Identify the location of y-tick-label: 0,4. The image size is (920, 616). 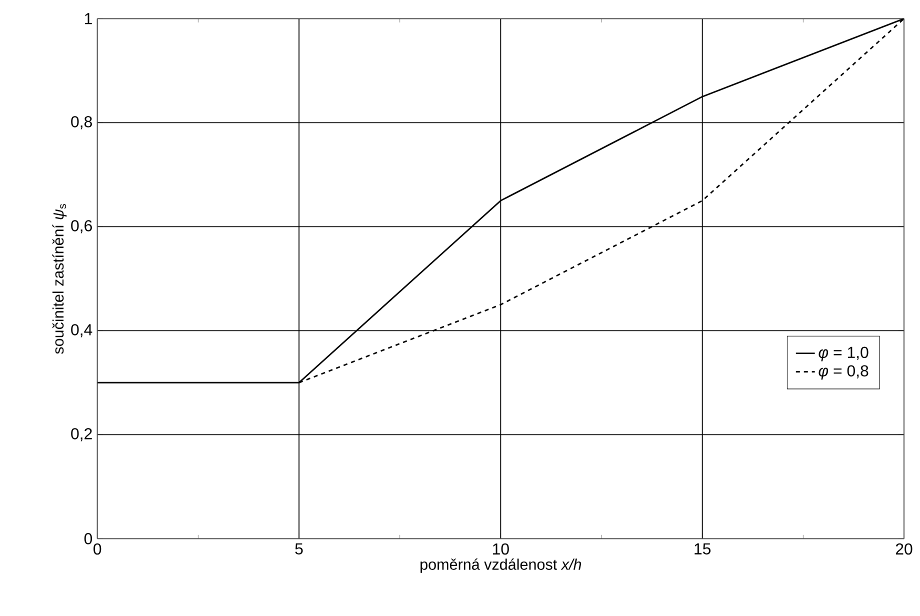
(81, 331).